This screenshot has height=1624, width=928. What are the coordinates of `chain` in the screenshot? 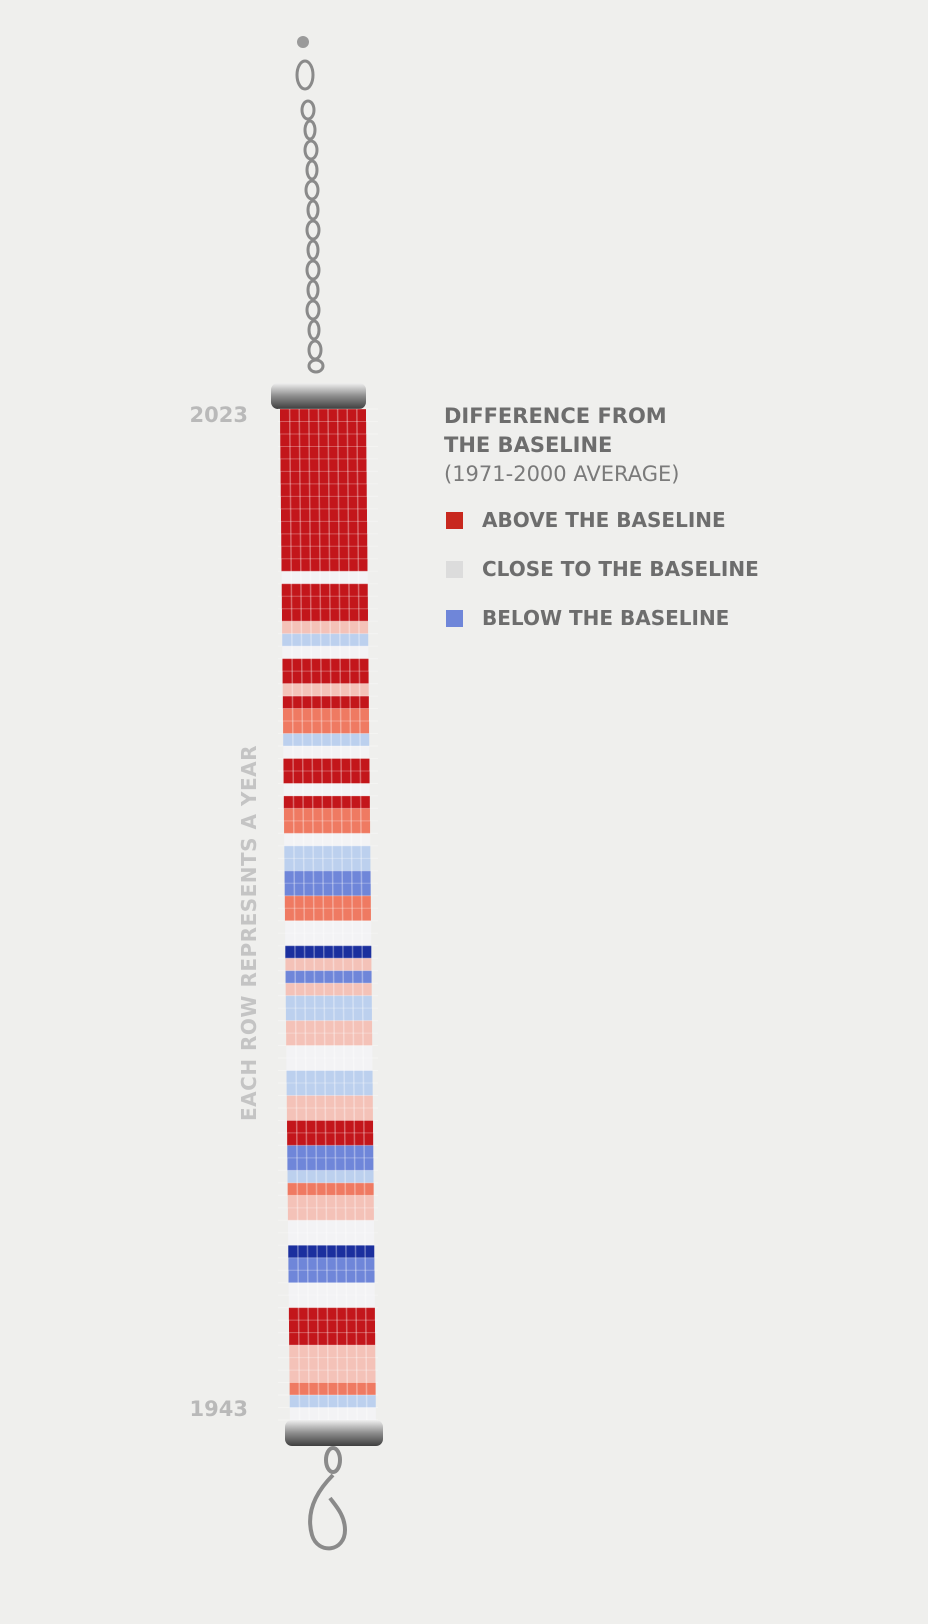 It's located at (310, 205).